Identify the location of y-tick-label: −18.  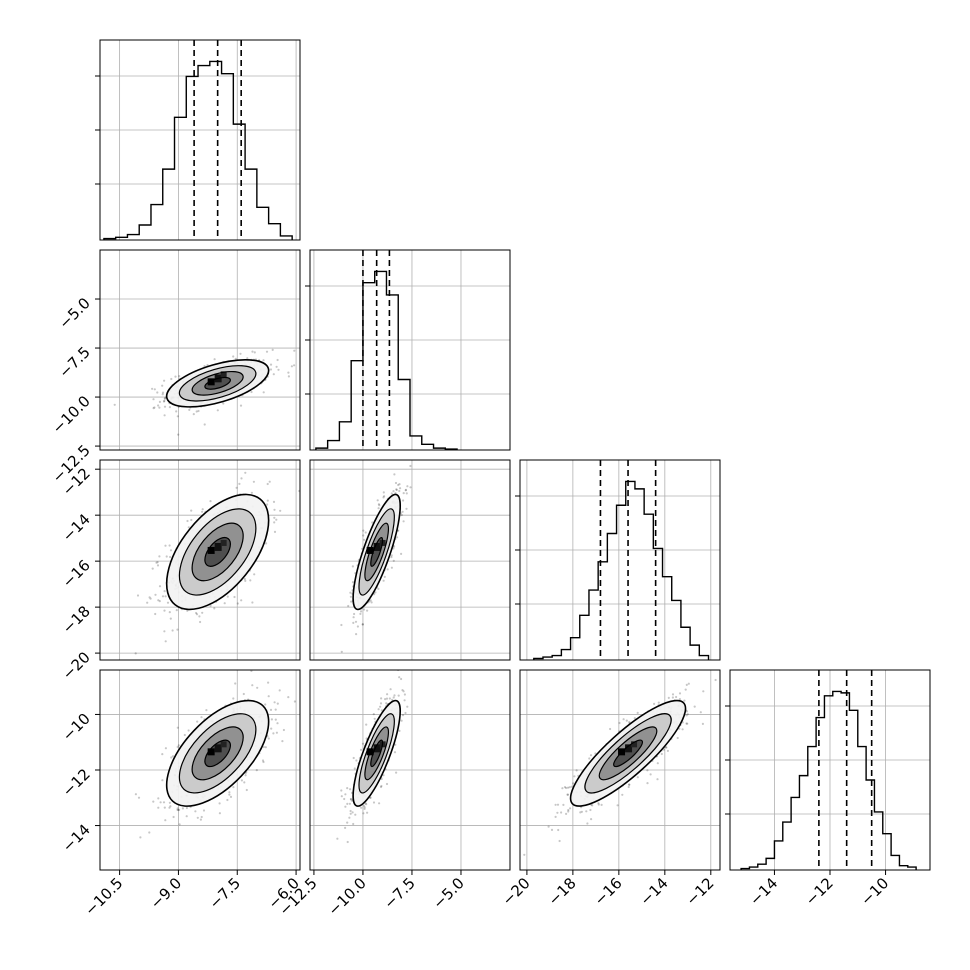
(76, 619).